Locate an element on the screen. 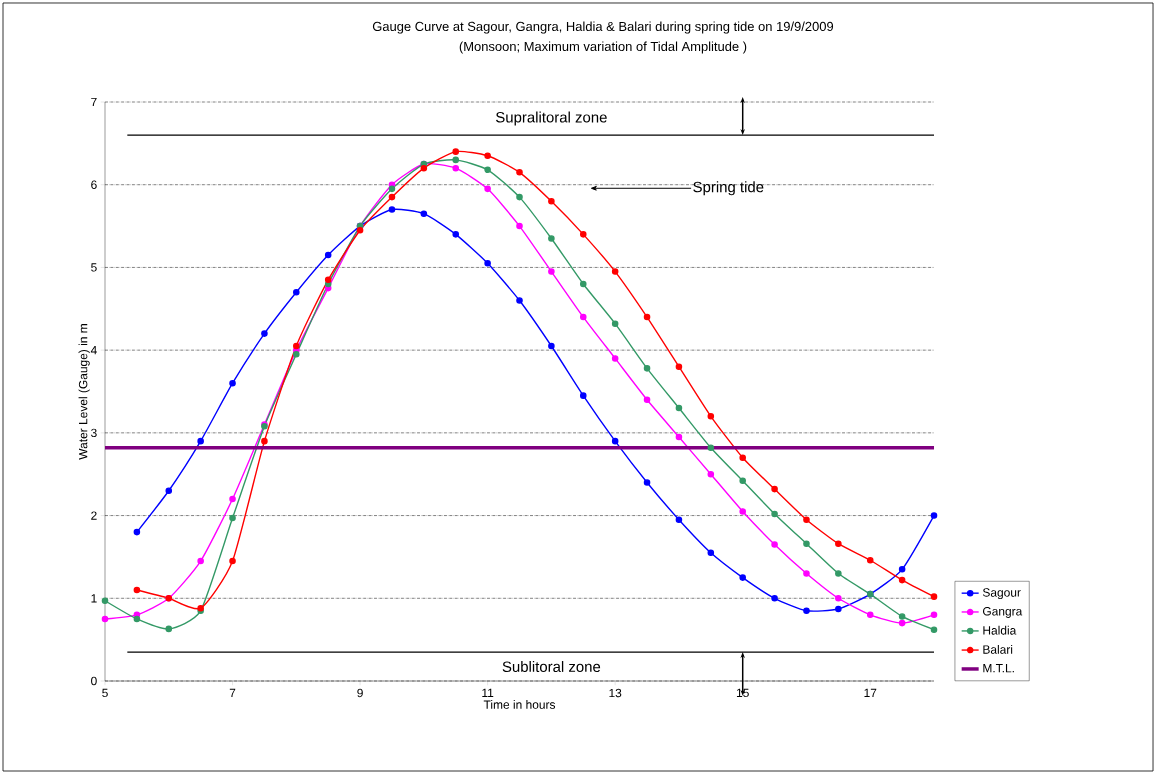 The height and width of the screenshot is (774, 1156). y-tick-label: 0 is located at coordinates (94, 681).